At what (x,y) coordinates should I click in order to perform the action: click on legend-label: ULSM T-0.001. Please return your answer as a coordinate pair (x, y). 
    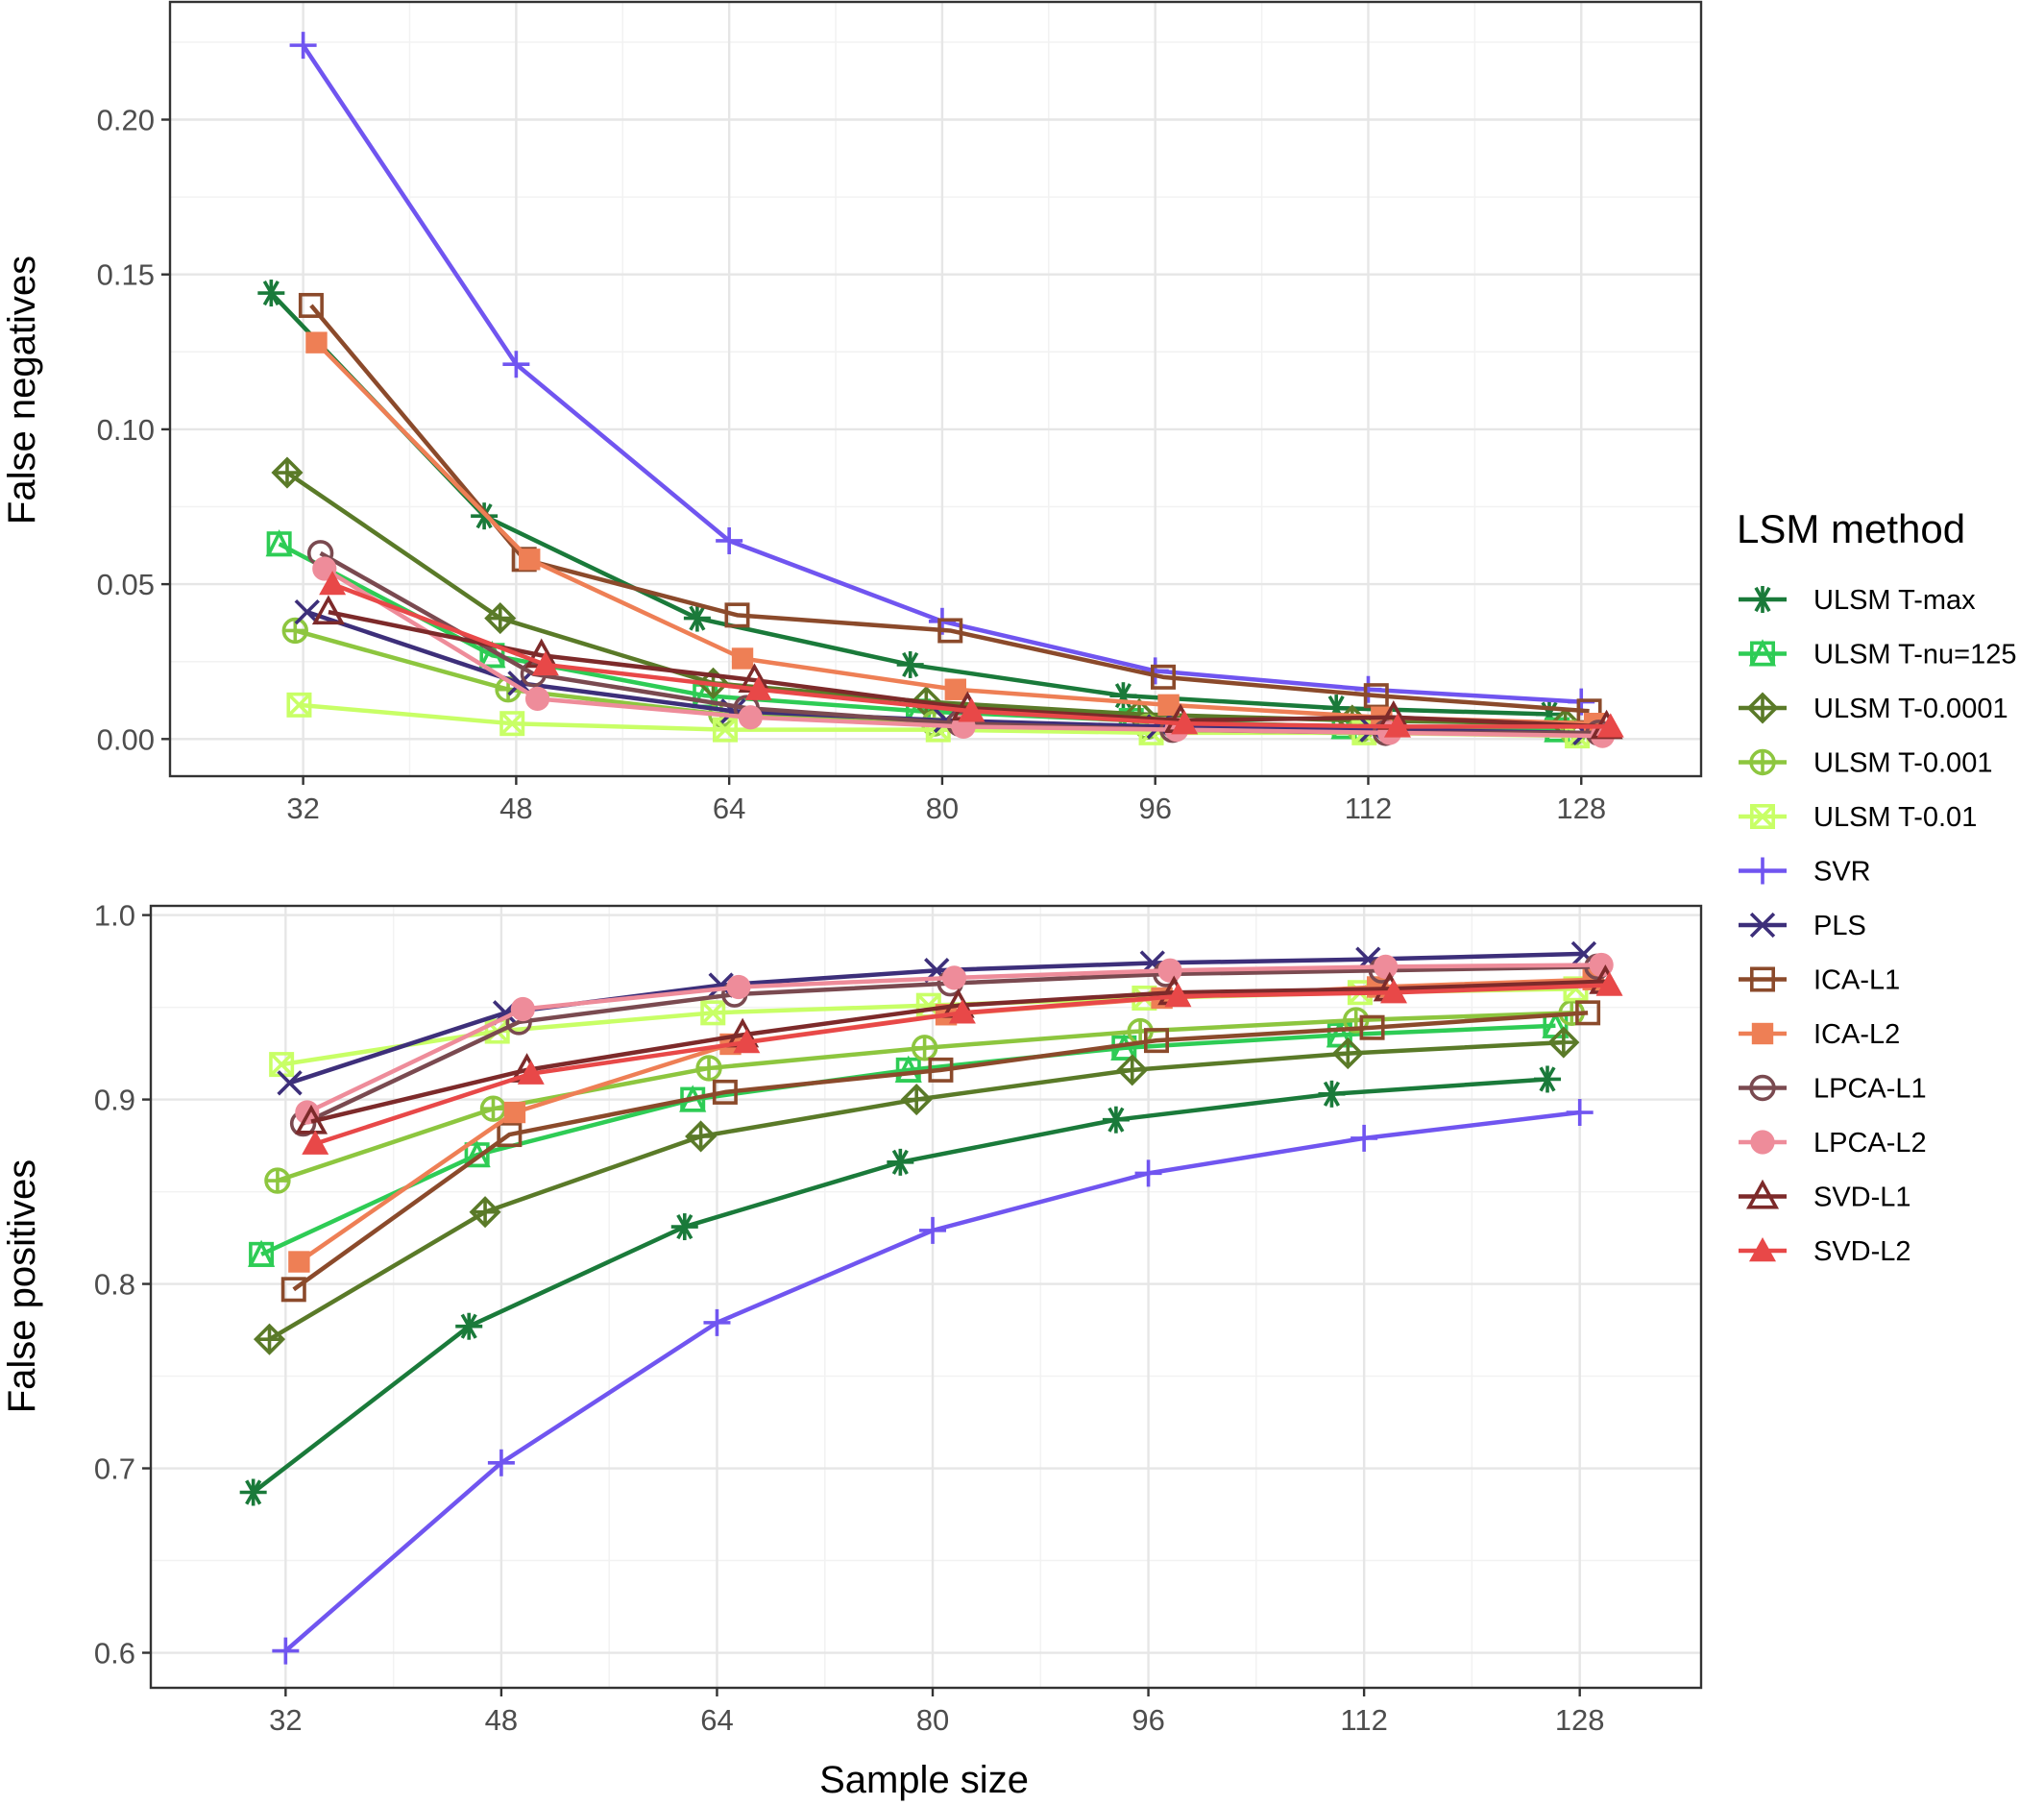
    Looking at the image, I should click on (1902, 763).